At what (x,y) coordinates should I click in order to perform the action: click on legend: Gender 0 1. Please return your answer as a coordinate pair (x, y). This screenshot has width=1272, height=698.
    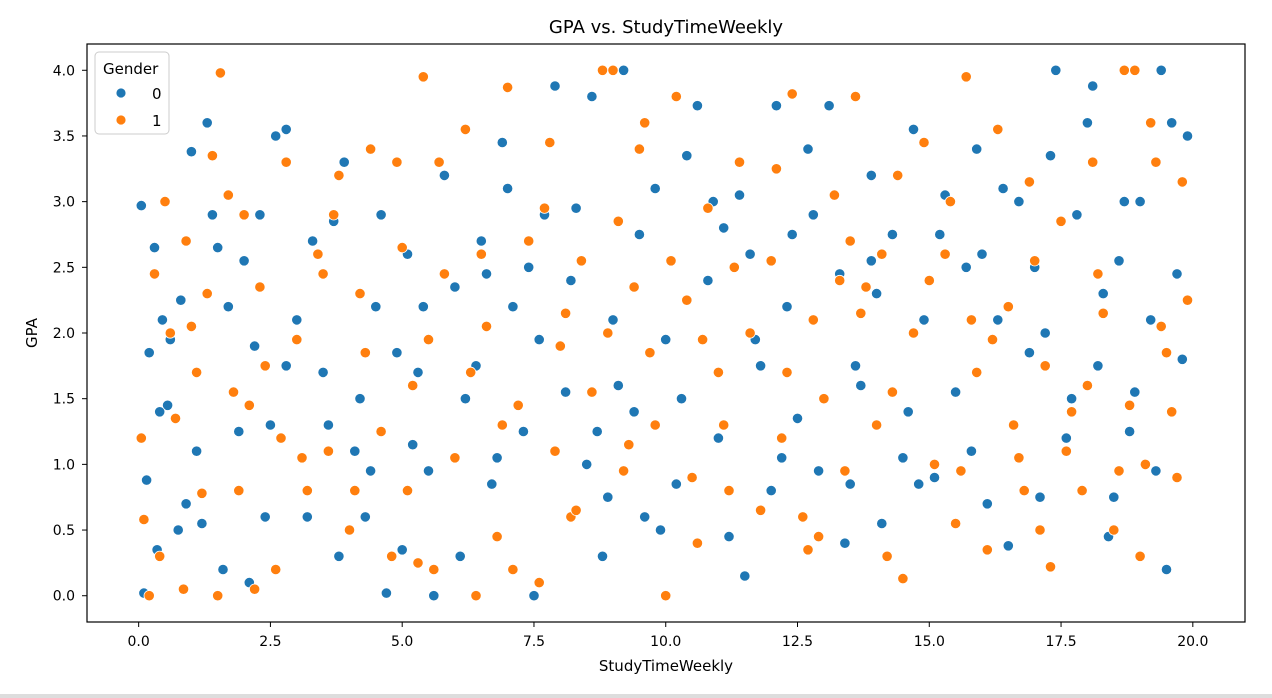
    Looking at the image, I should click on (132, 93).